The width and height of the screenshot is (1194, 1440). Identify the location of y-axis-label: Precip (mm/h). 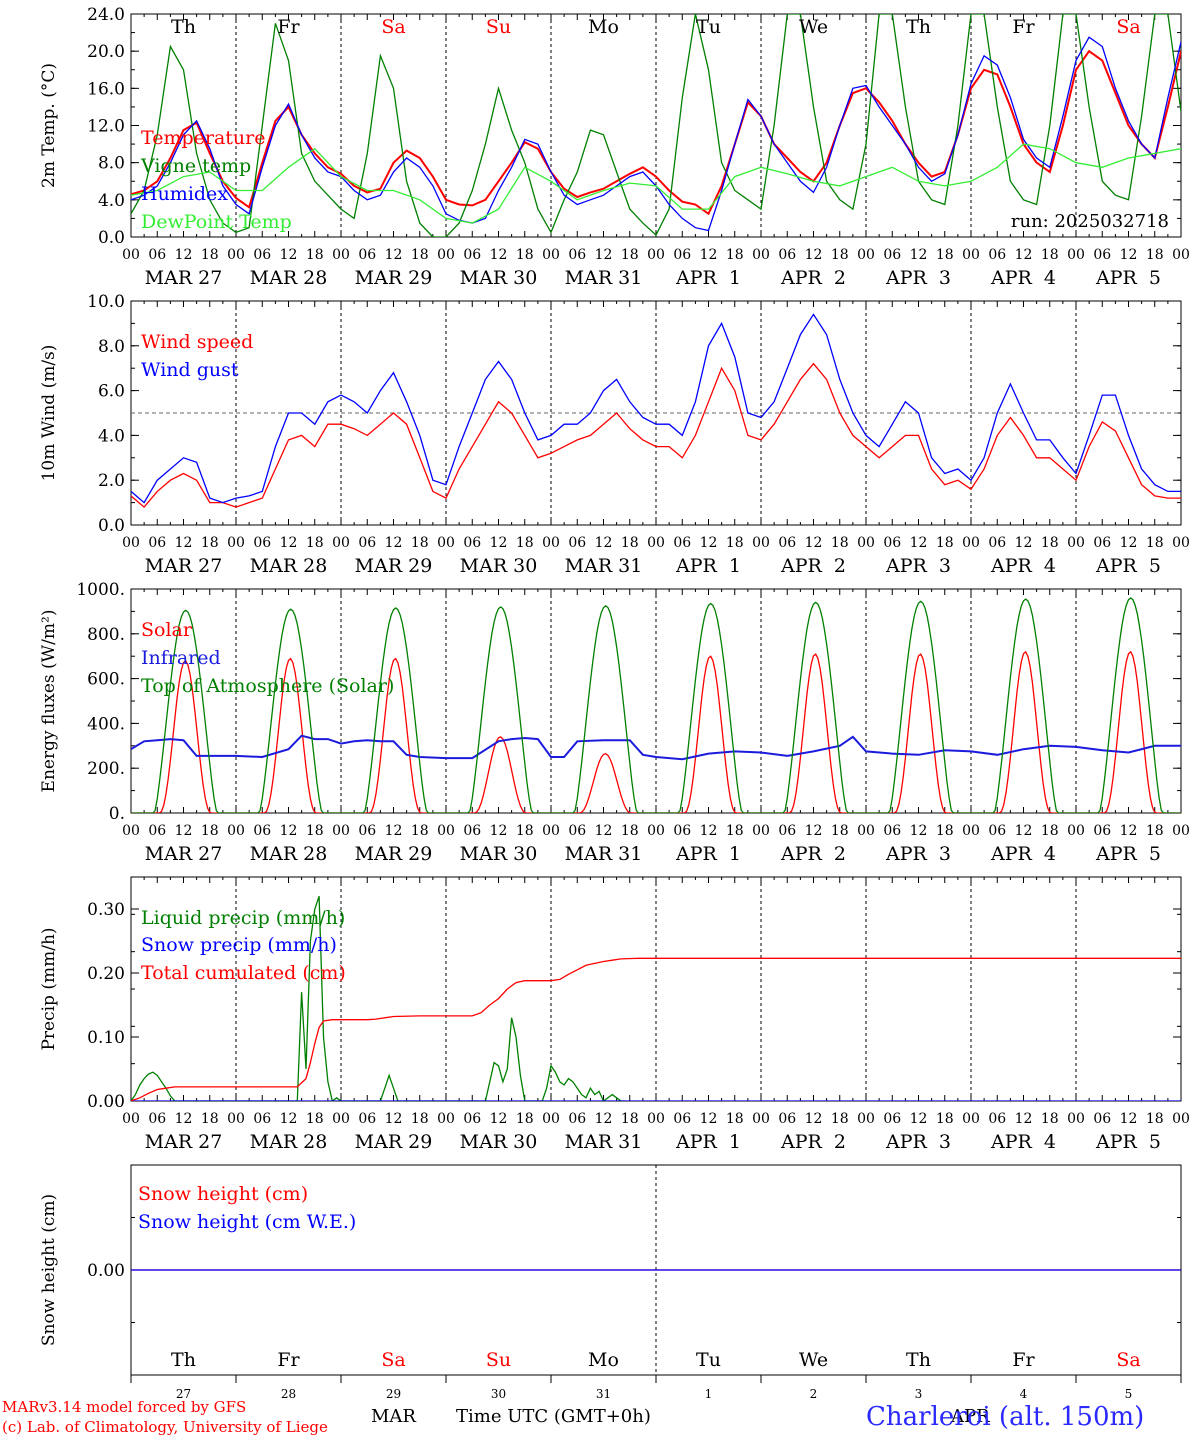
(49, 988).